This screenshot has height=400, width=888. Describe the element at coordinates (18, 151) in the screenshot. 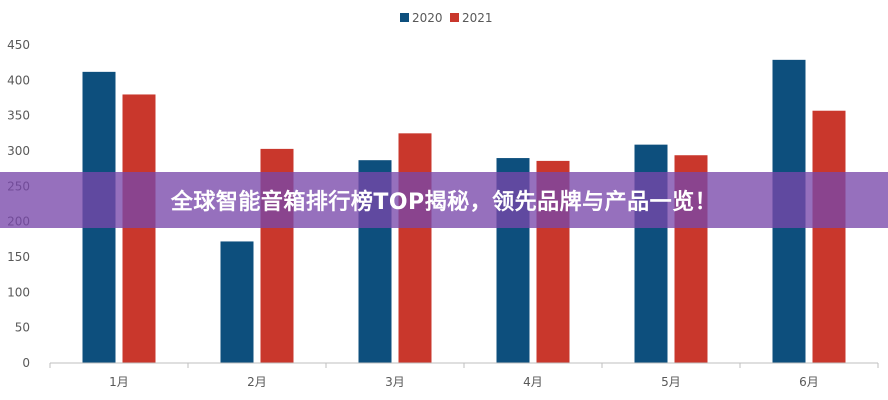

I see `y-tick-label: 300` at that location.